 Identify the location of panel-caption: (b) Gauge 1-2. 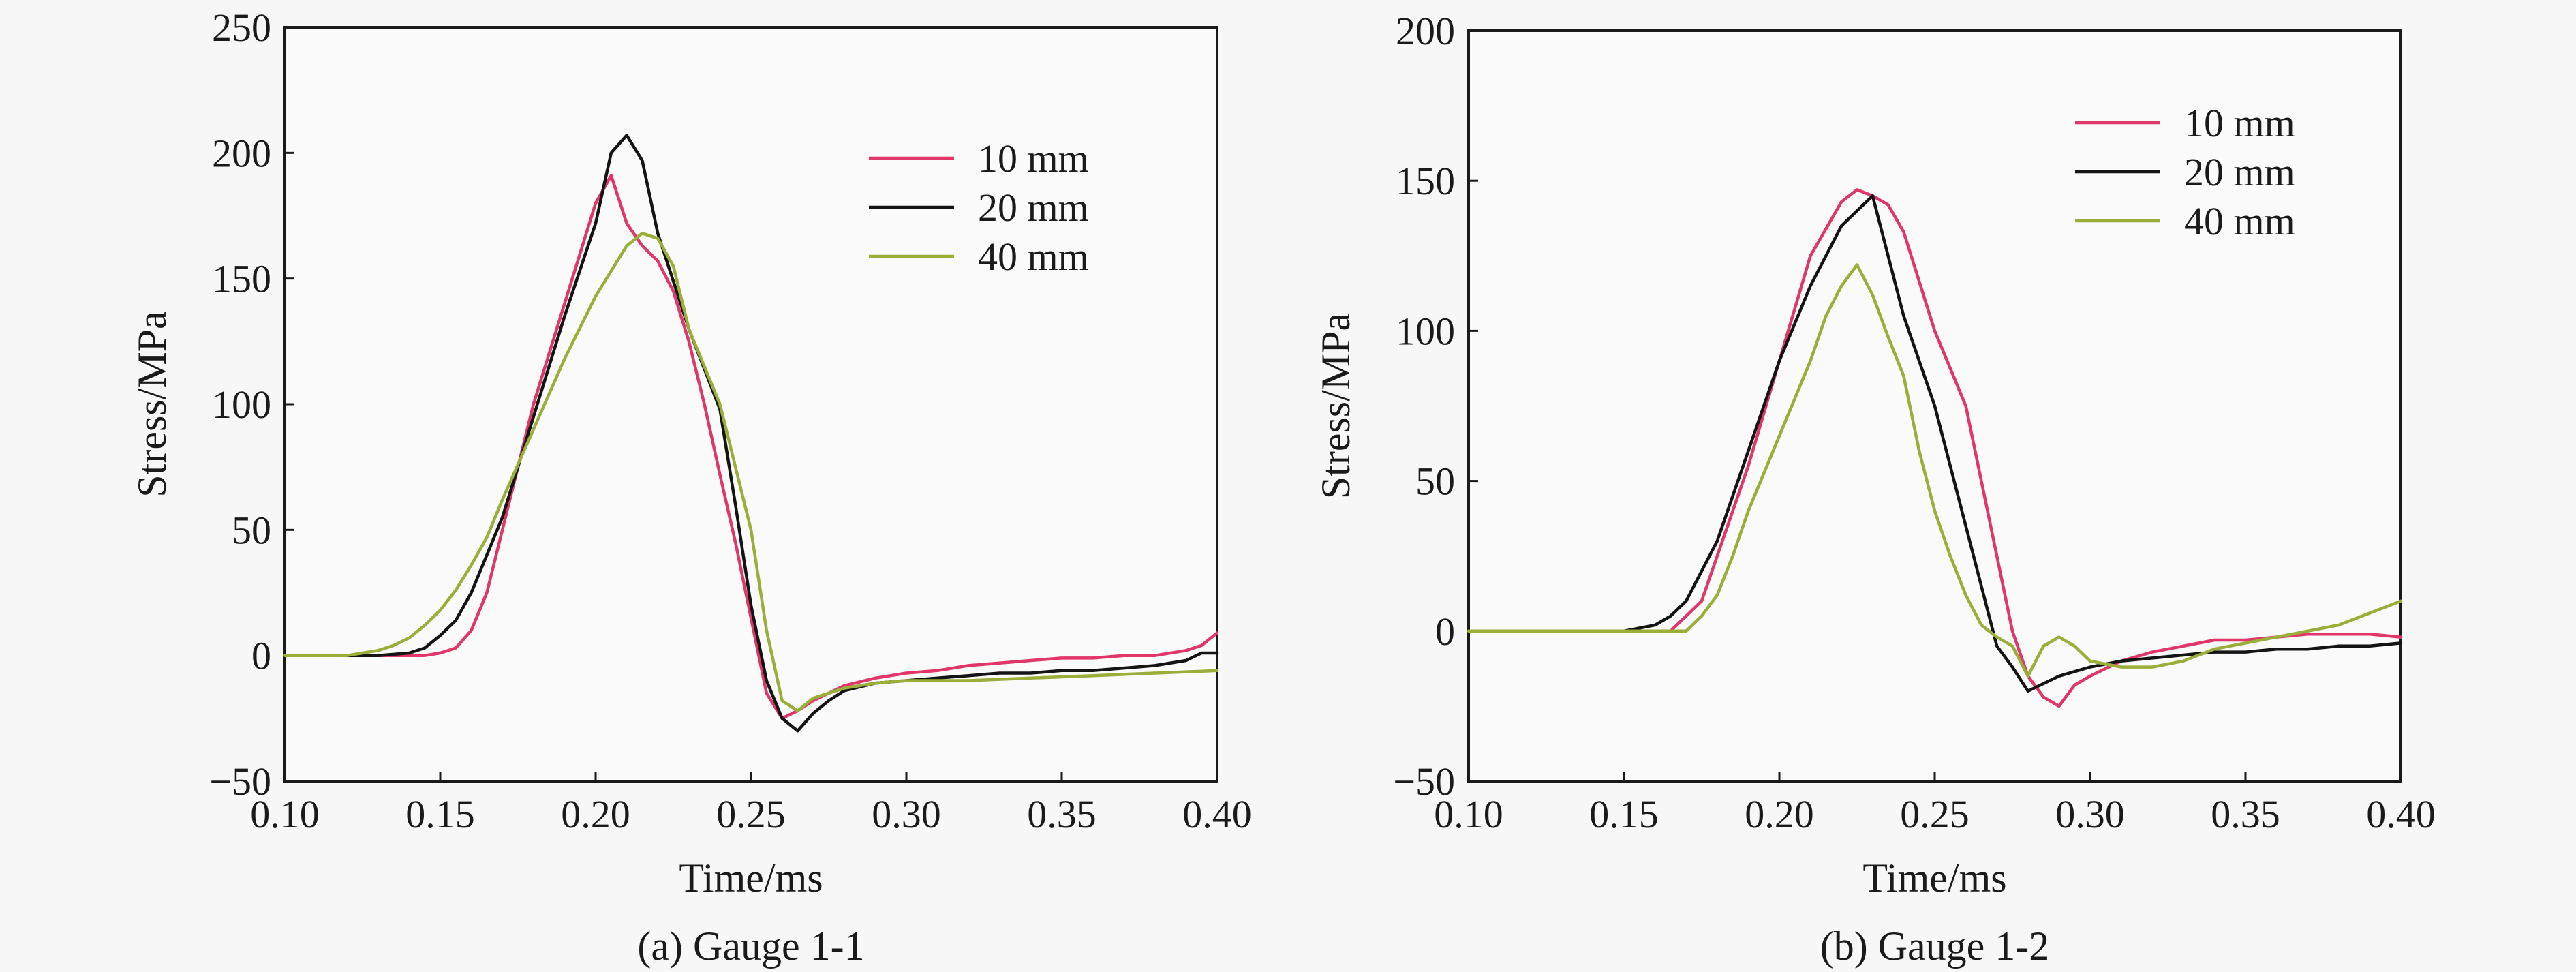
(1935, 946).